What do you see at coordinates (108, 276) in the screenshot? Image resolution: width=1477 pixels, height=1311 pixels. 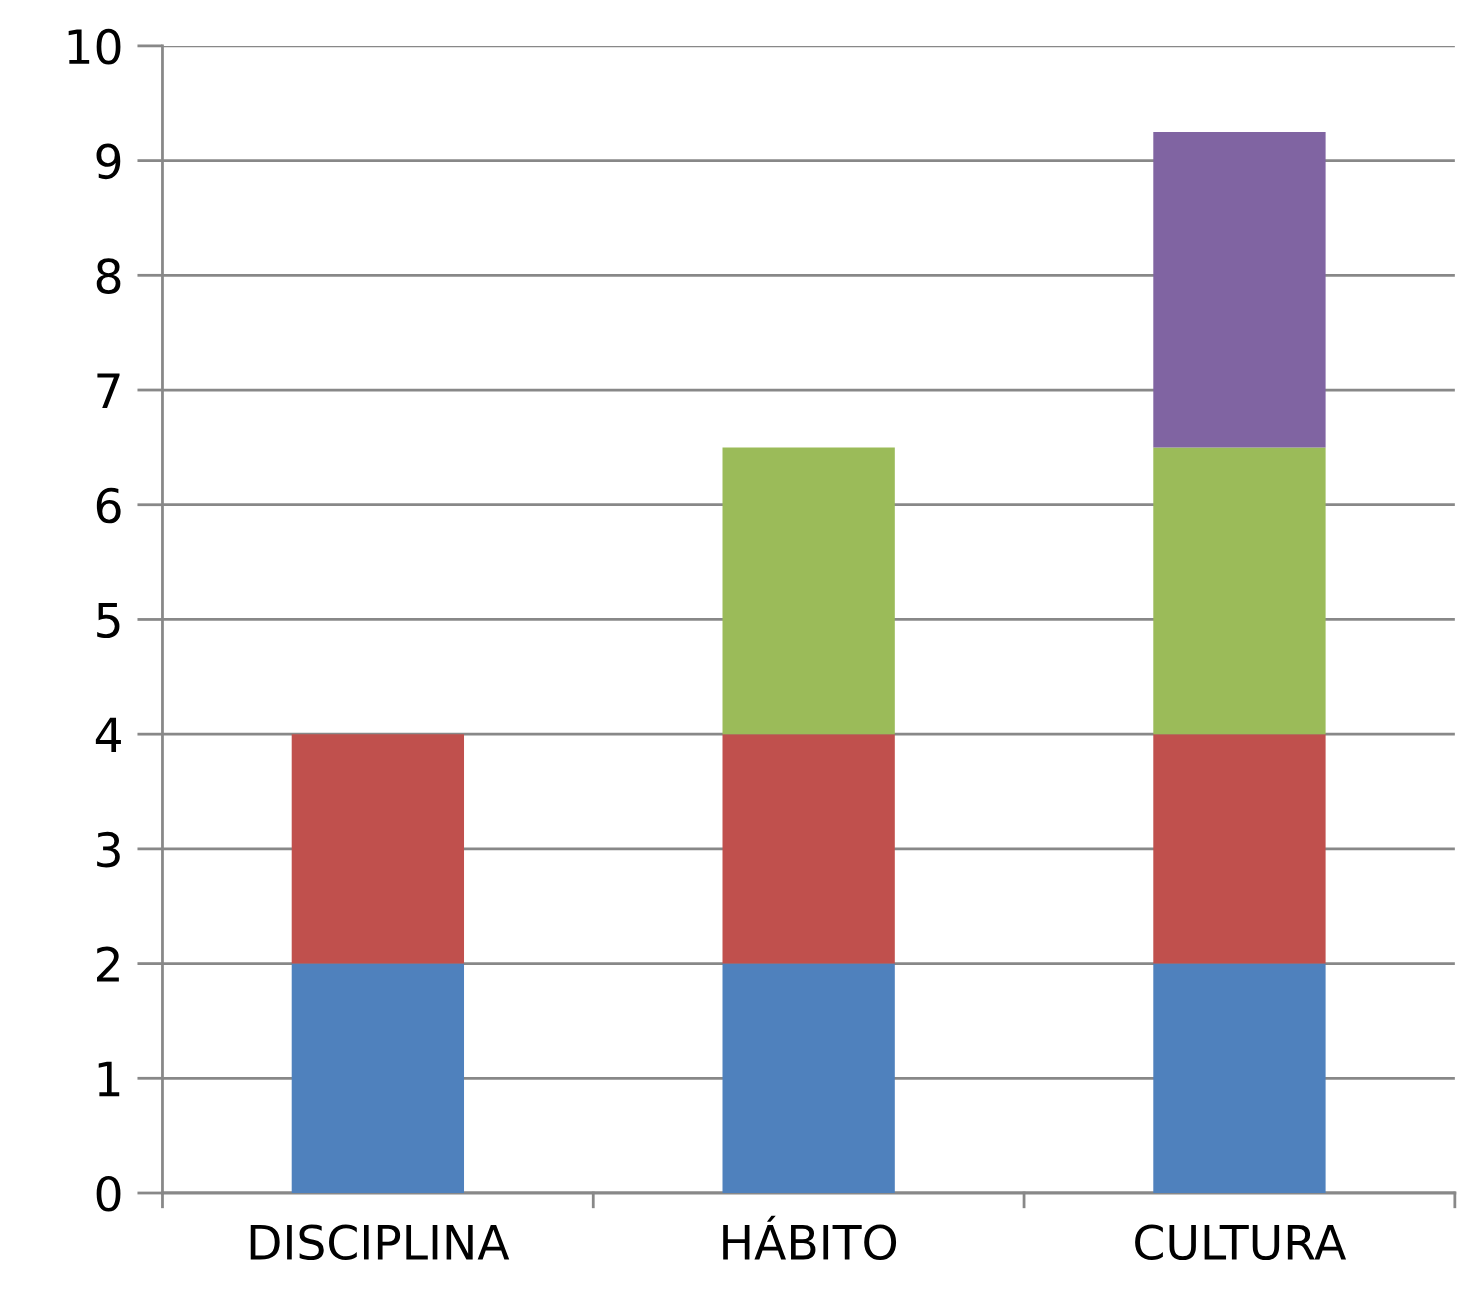 I see `y-tick-label: 8` at bounding box center [108, 276].